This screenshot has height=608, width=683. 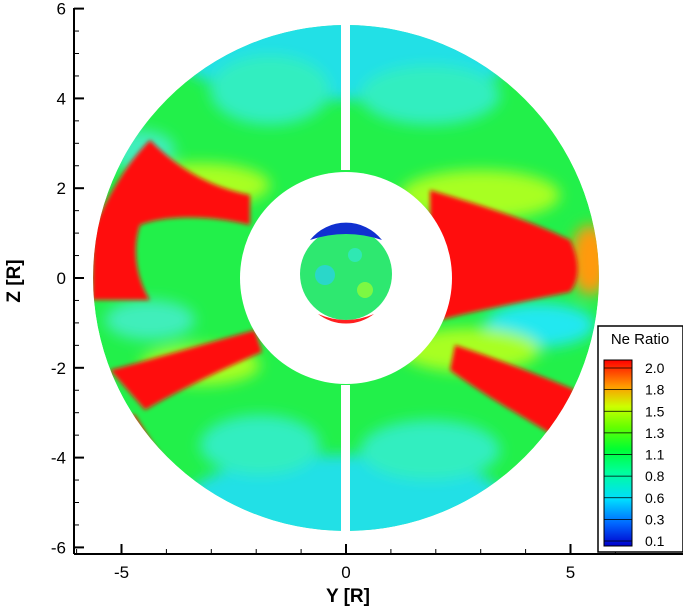 I want to click on x-tick-label: 0, so click(x=345, y=572).